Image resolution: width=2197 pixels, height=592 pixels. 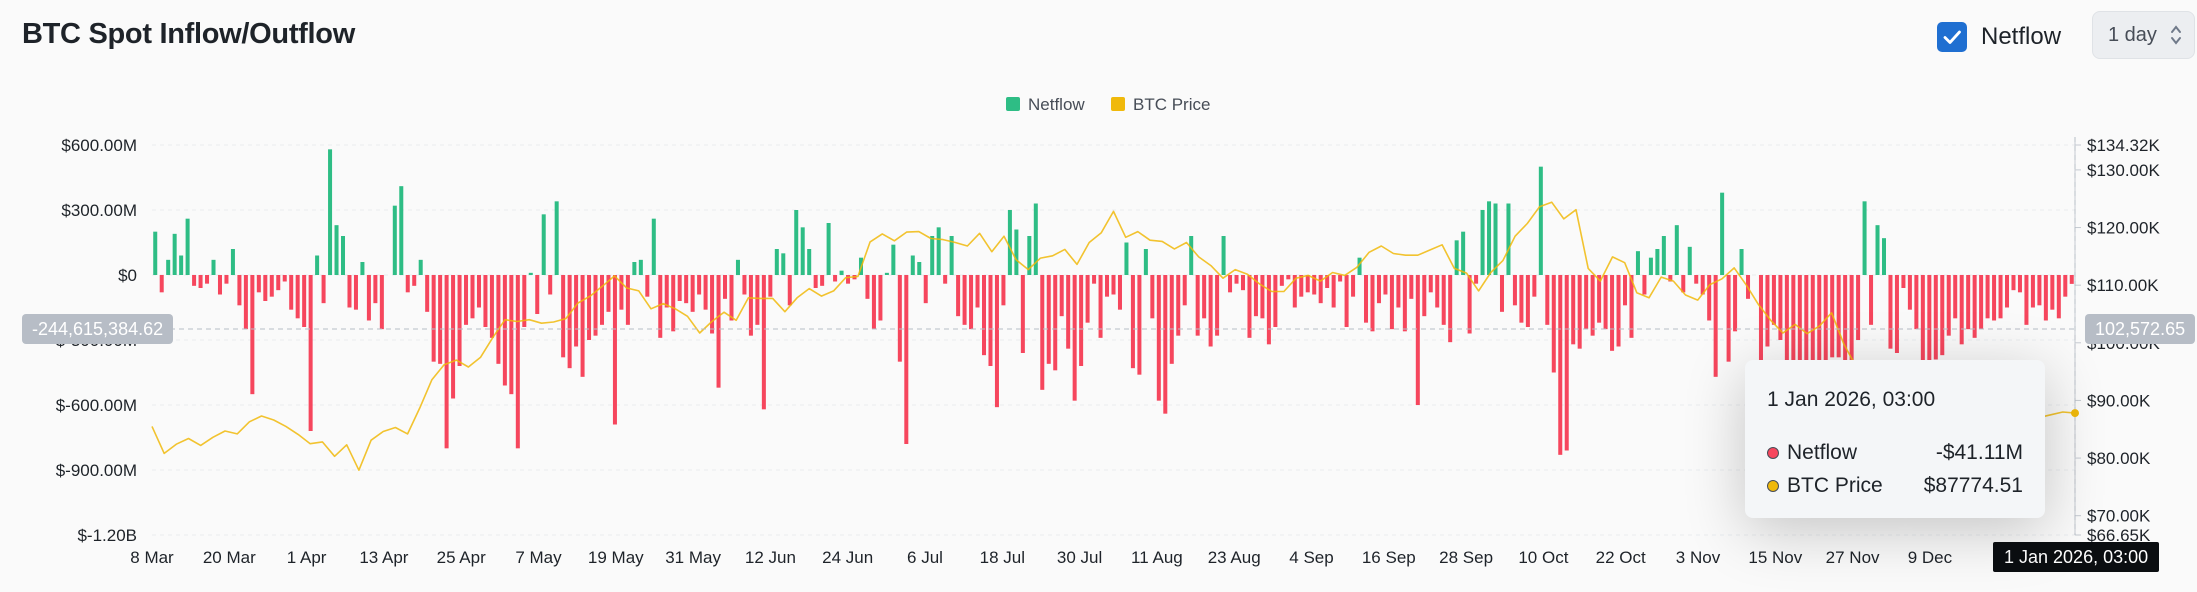 I want to click on x-tick-label: 1 Apr, so click(x=307, y=557).